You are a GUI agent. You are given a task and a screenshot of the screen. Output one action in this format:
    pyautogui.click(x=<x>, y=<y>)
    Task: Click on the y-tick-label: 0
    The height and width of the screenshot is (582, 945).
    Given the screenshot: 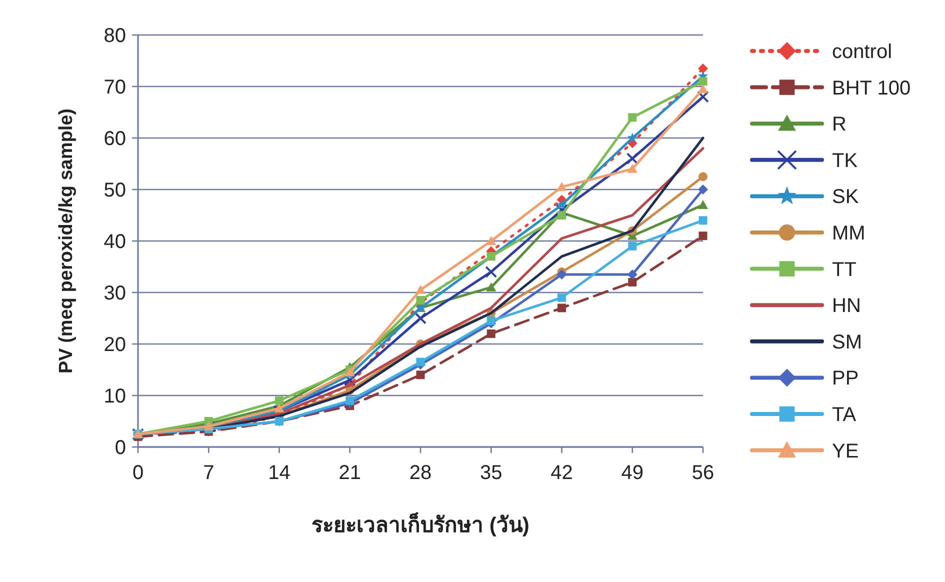 What is the action you would take?
    pyautogui.click(x=120, y=448)
    